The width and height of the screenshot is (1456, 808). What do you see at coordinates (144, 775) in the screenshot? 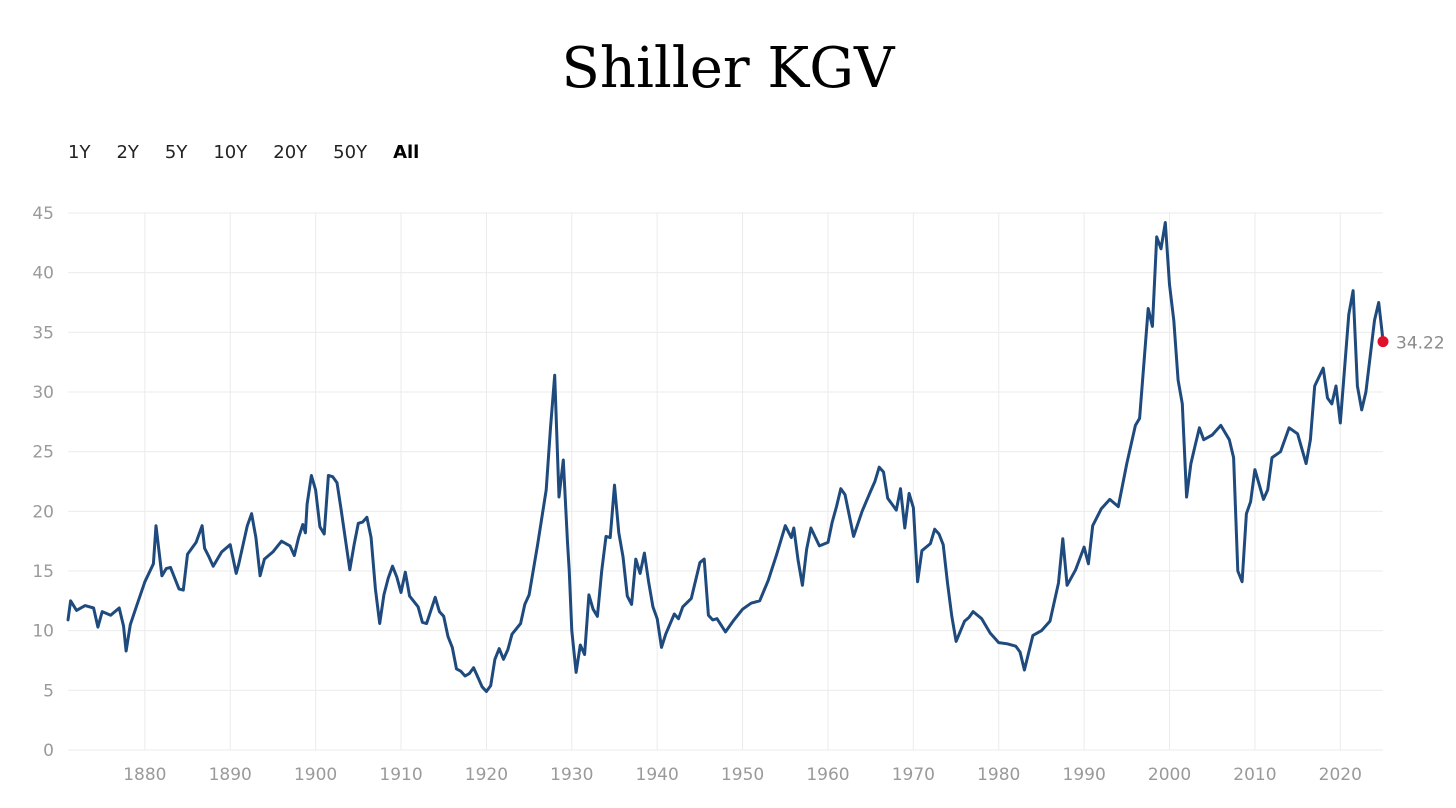
I see `x-tick-label: 1880` at bounding box center [144, 775].